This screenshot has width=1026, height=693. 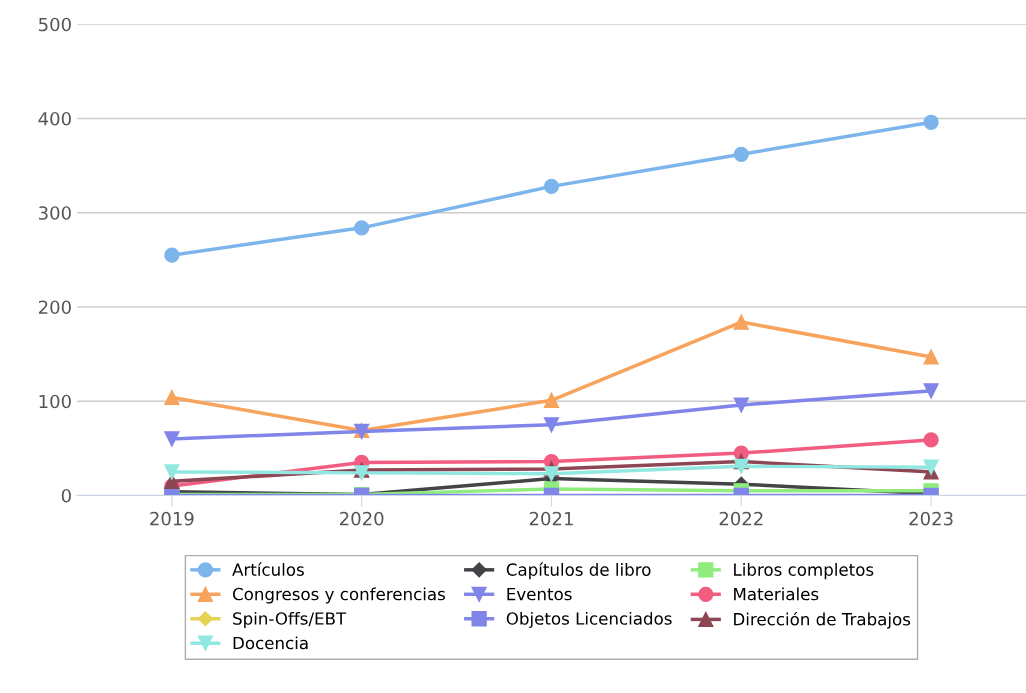 What do you see at coordinates (741, 518) in the screenshot?
I see `x-tick-label: 2022` at bounding box center [741, 518].